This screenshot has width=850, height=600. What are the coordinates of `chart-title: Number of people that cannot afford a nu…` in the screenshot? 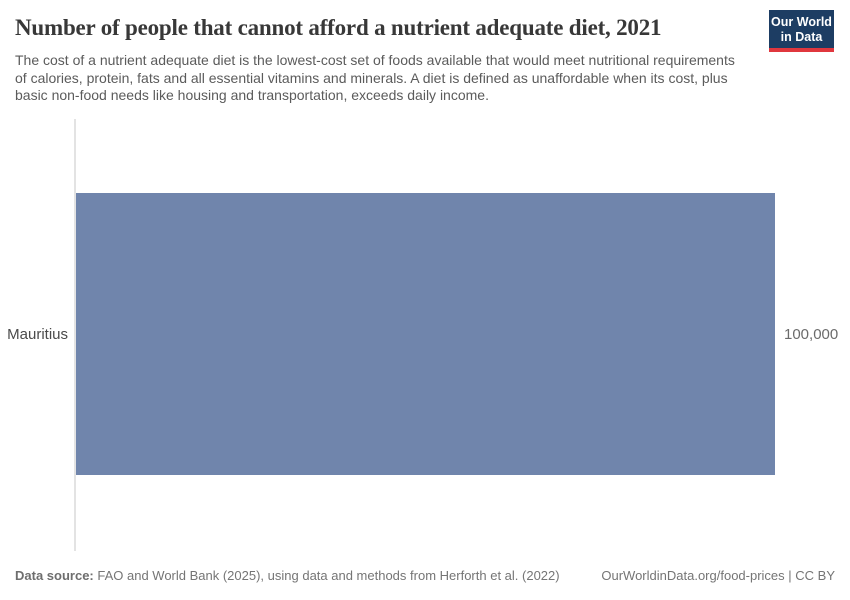 It's located at (338, 27).